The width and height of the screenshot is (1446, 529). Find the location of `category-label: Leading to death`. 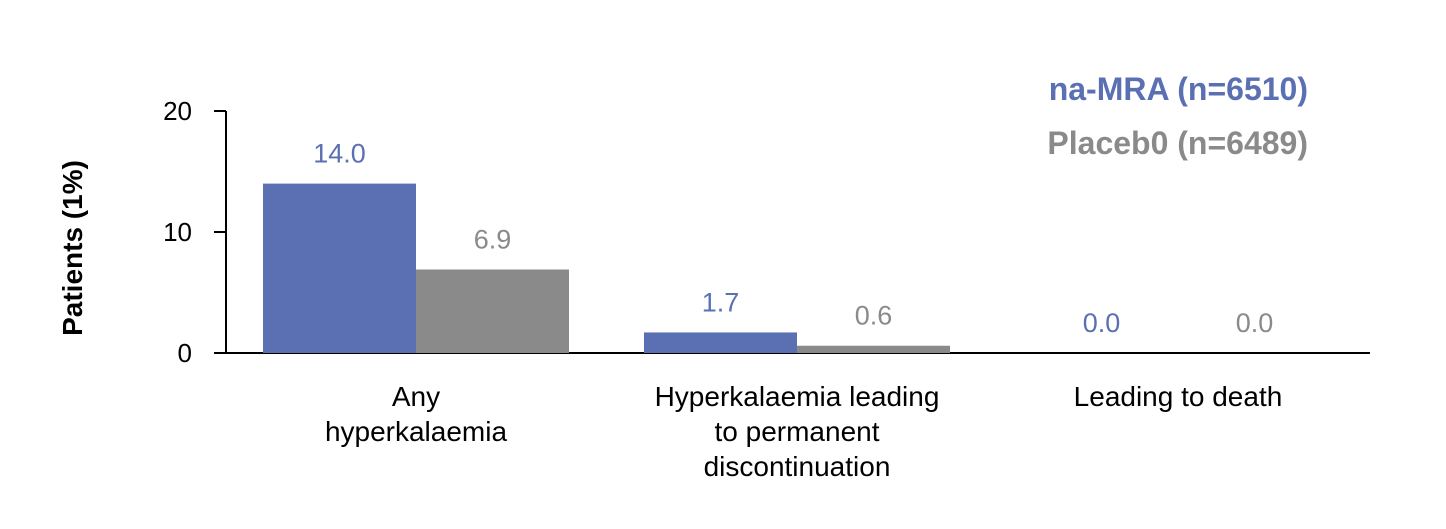

category-label: Leading to death is located at coordinates (1178, 396).